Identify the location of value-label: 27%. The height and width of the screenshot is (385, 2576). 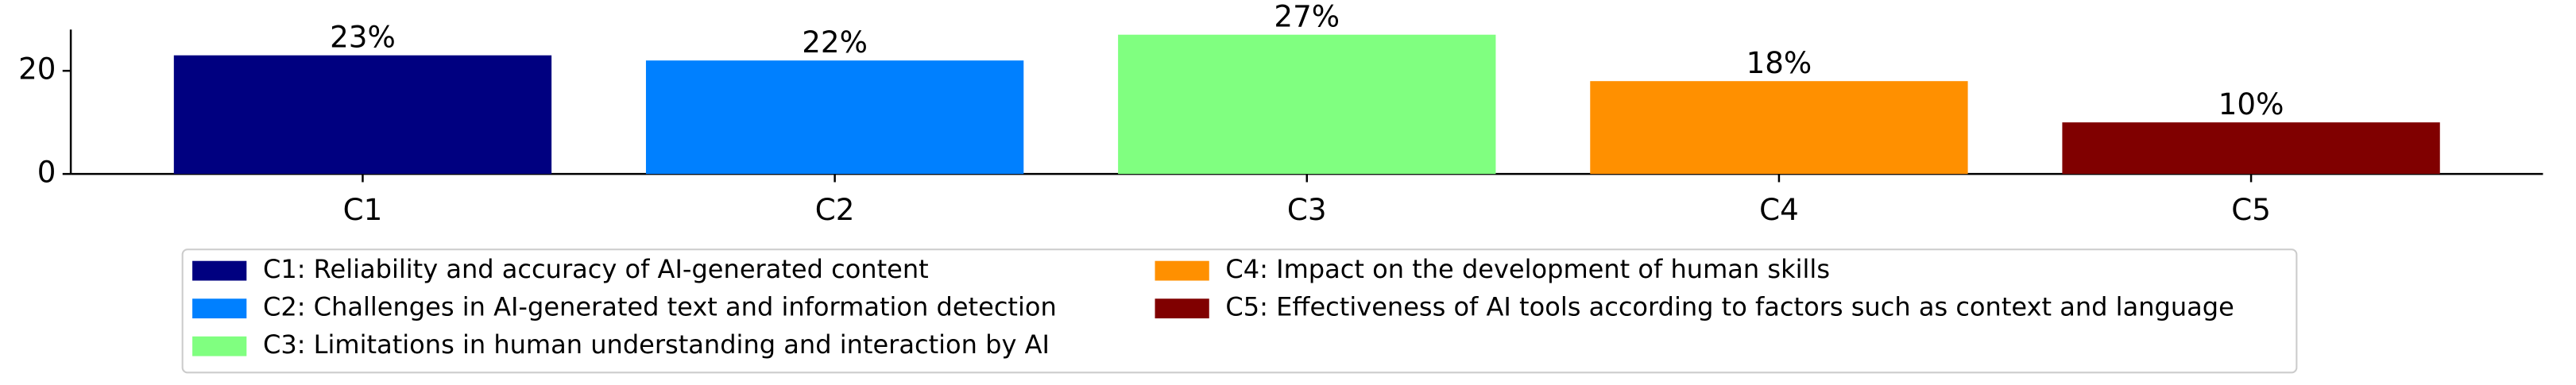
(1307, 17).